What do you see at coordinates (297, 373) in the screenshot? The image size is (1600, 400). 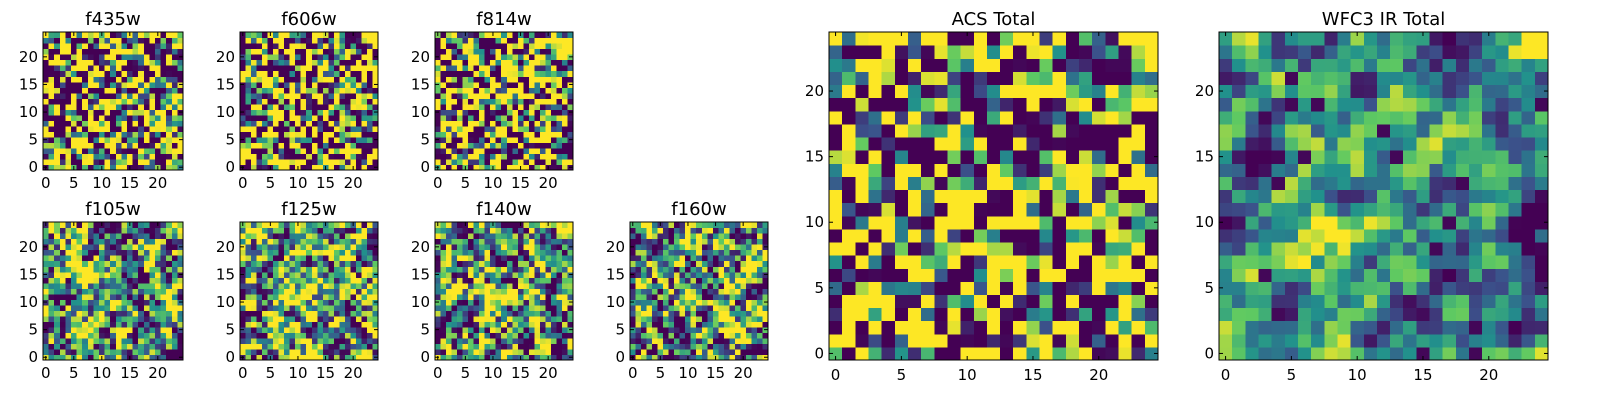 I see `x-tick-label: 10` at bounding box center [297, 373].